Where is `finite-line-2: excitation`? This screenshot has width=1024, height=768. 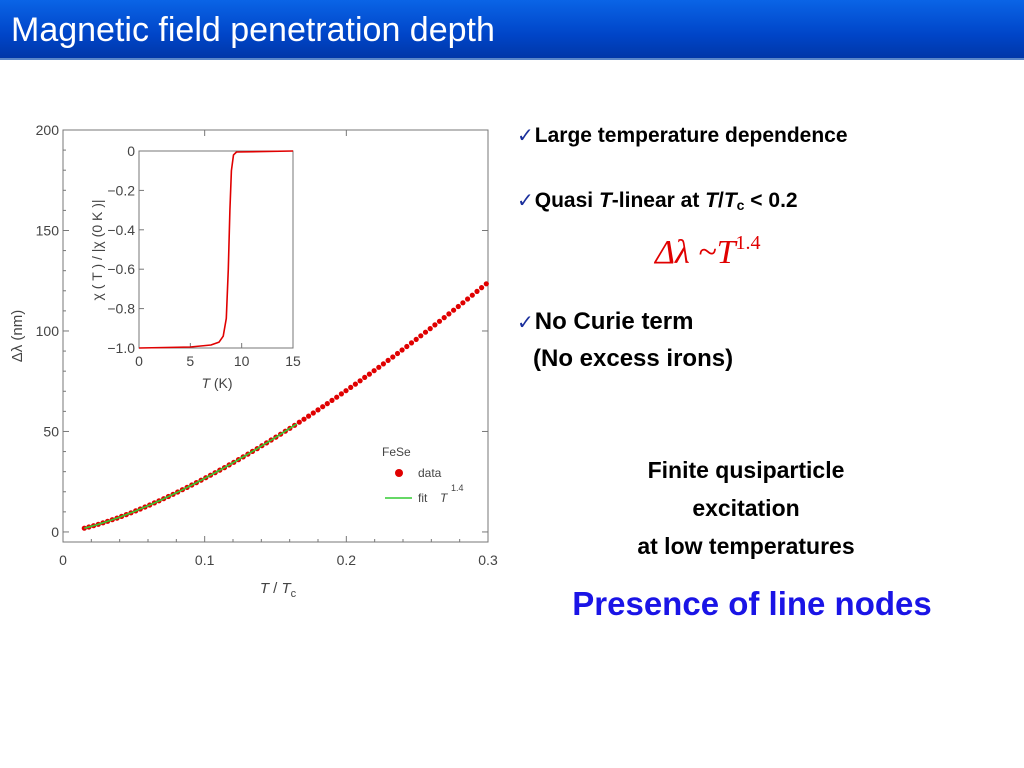
finite-line-2: excitation is located at coordinates (746, 508).